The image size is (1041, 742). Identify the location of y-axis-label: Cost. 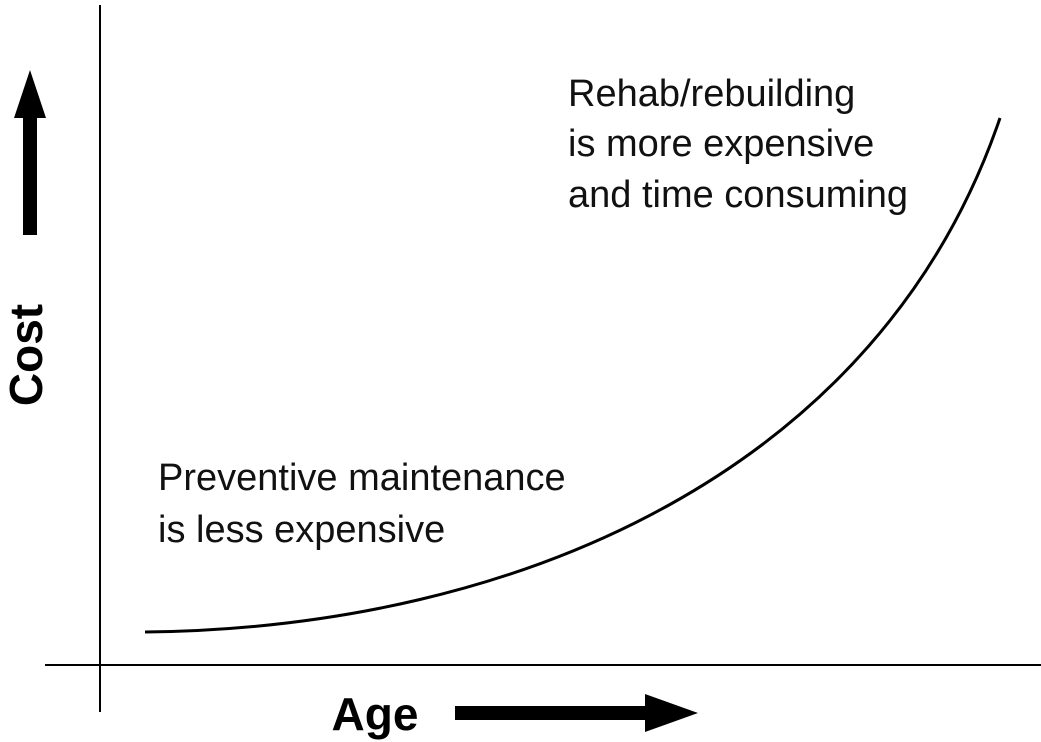
(26, 355).